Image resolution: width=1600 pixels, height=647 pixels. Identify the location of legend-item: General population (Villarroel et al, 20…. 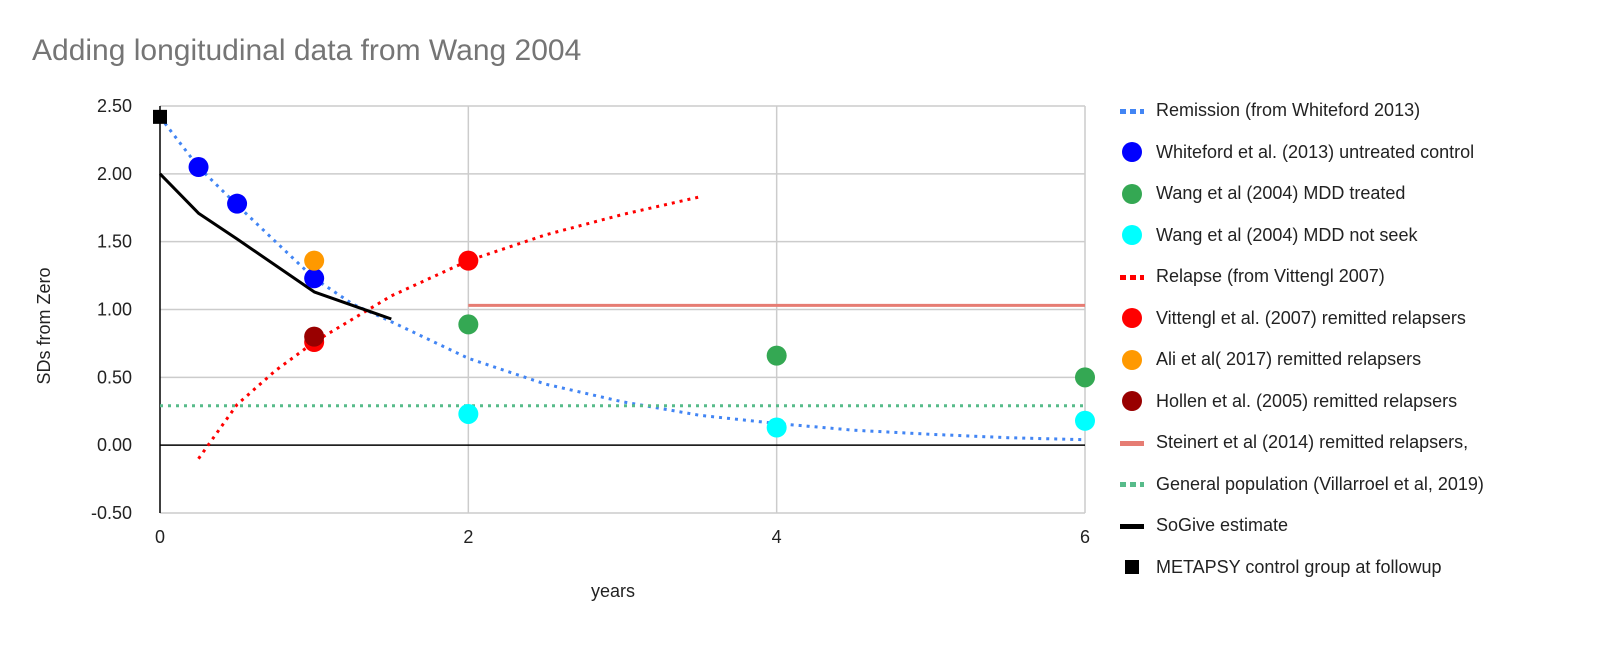
(1355, 485).